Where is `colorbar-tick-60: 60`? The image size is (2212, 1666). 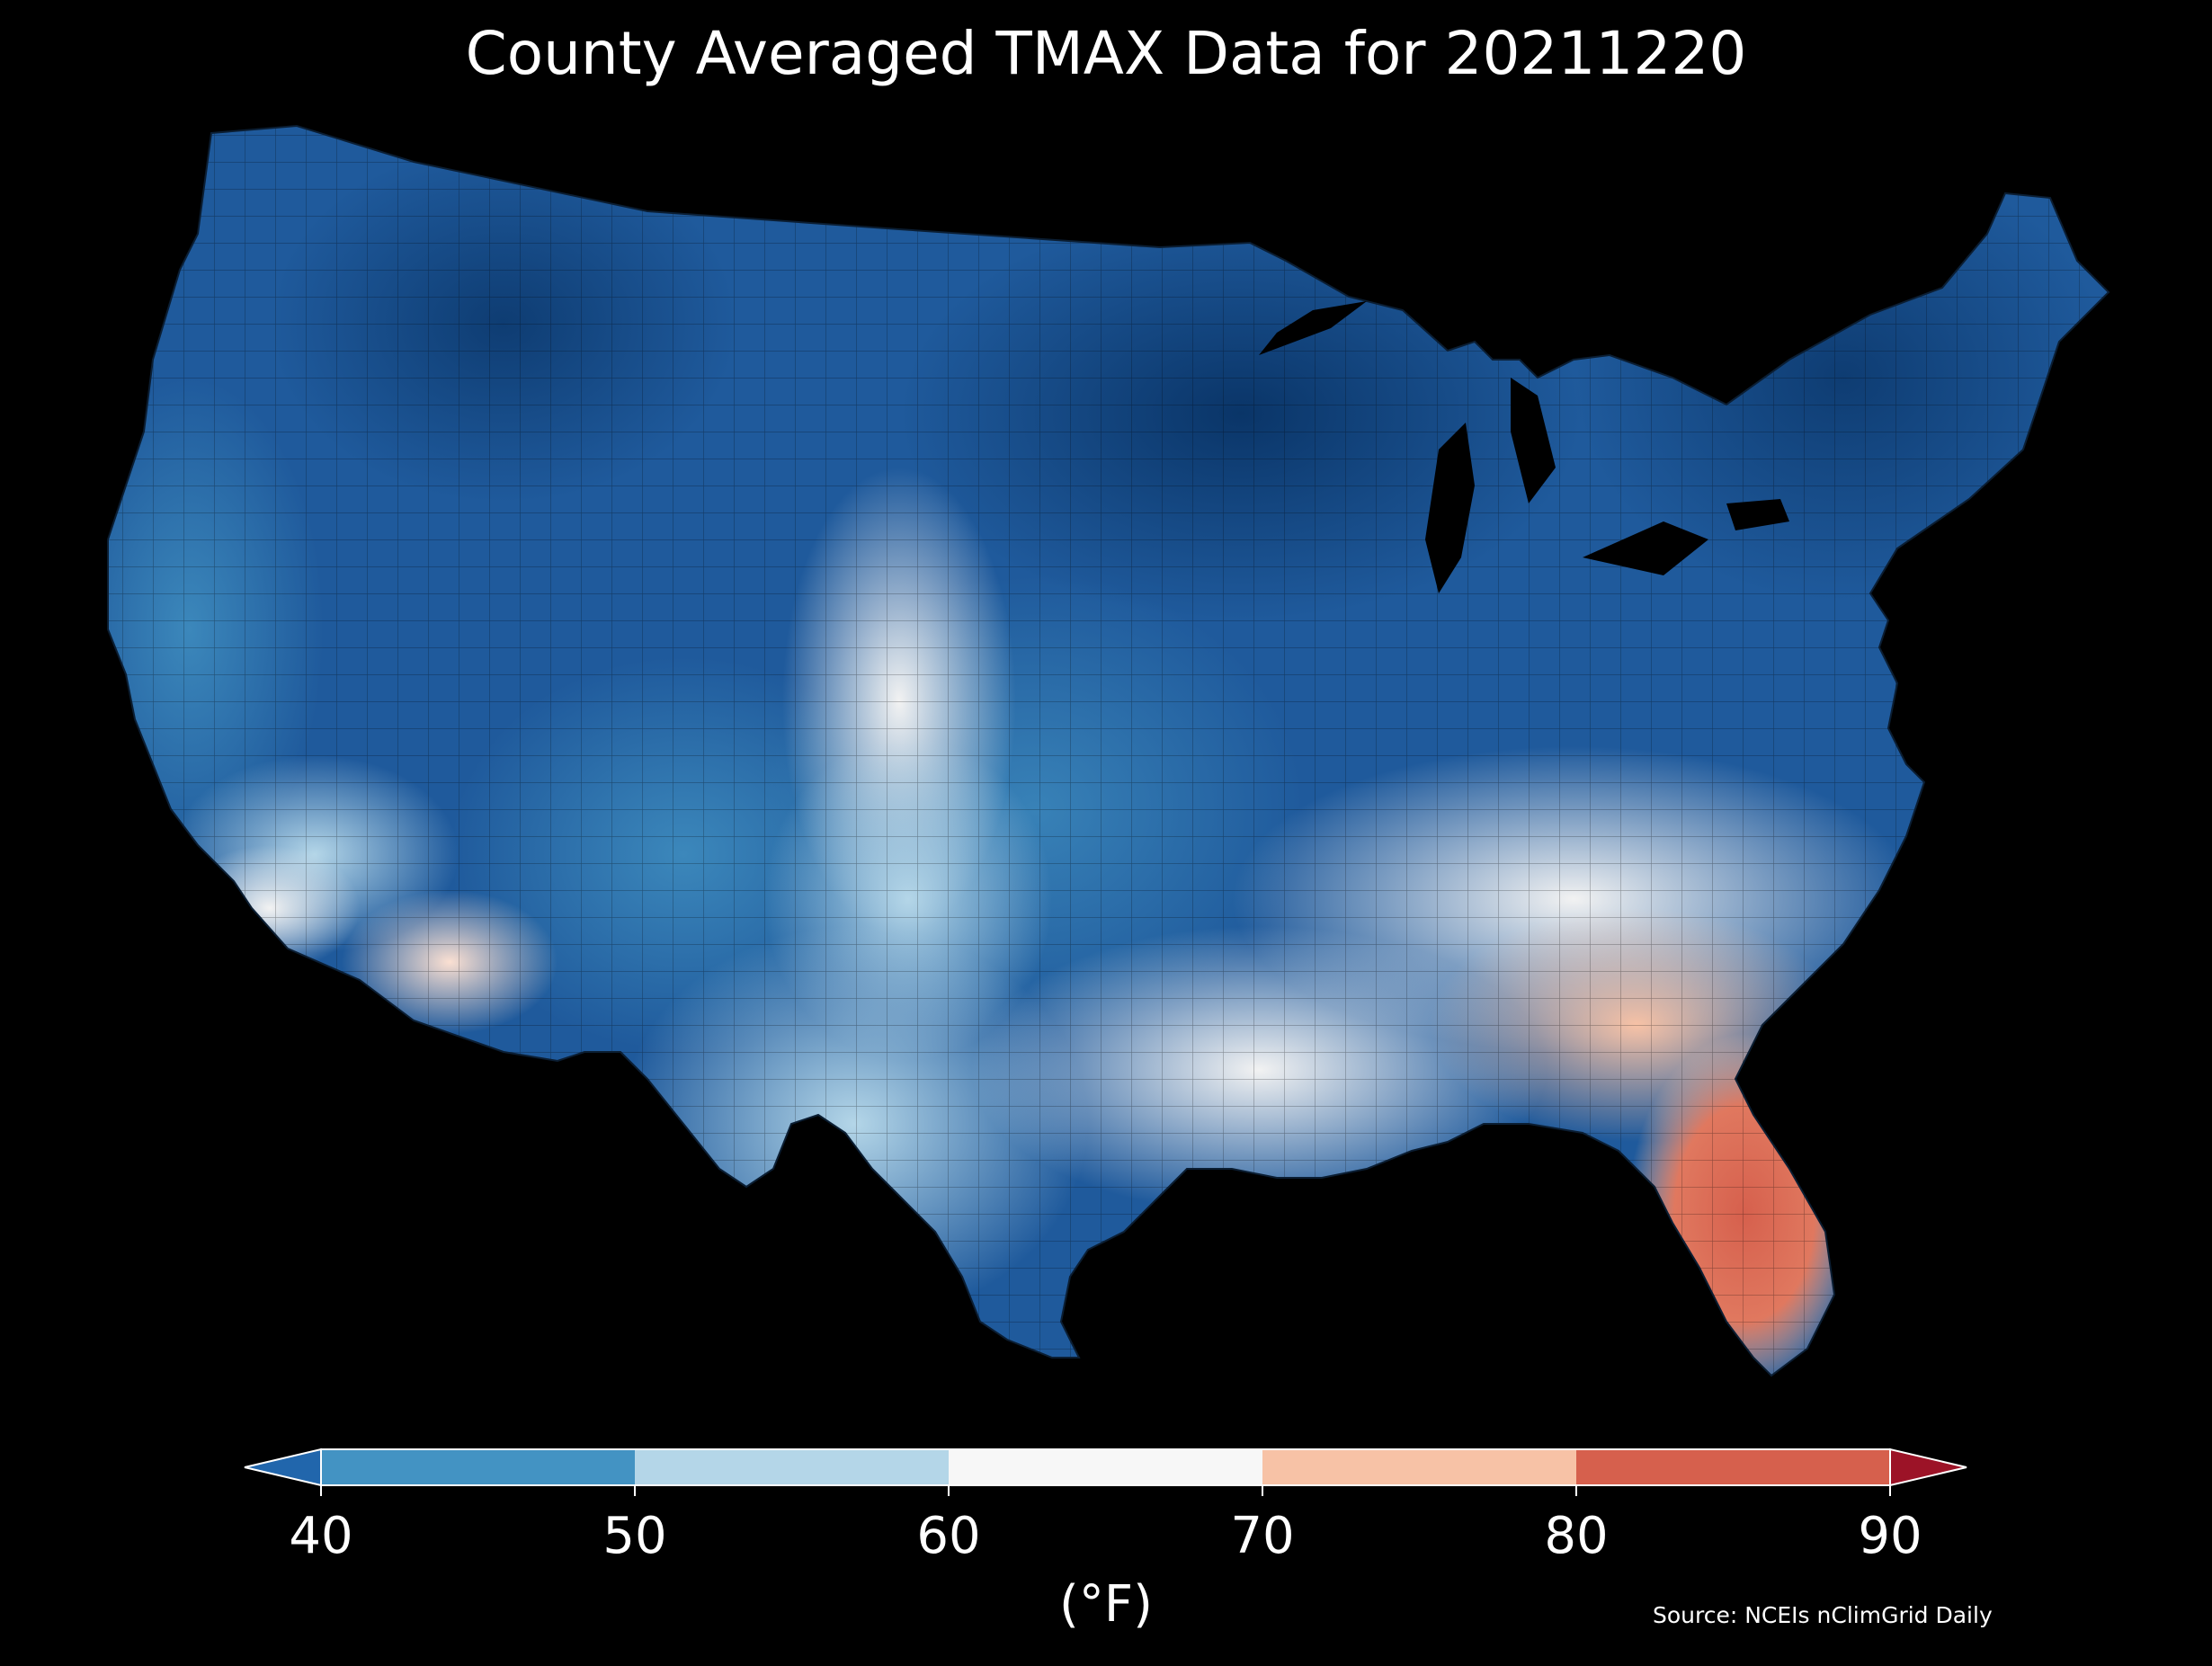
colorbar-tick-60: 60 is located at coordinates (948, 1536).